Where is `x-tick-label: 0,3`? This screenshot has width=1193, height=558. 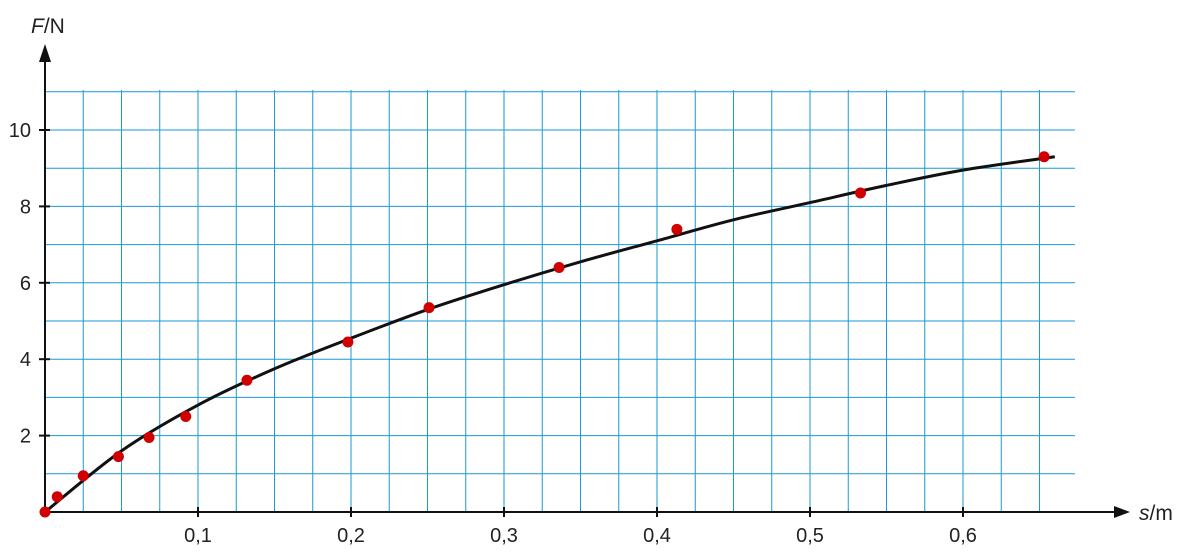 x-tick-label: 0,3 is located at coordinates (504, 536).